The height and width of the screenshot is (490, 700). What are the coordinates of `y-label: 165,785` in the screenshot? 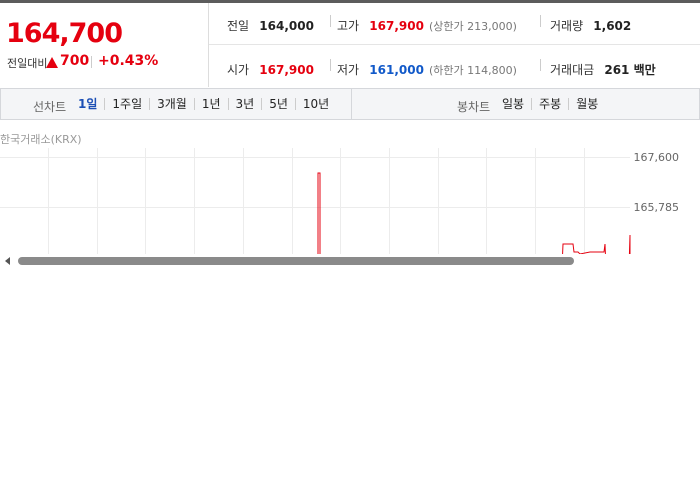 It's located at (657, 207).